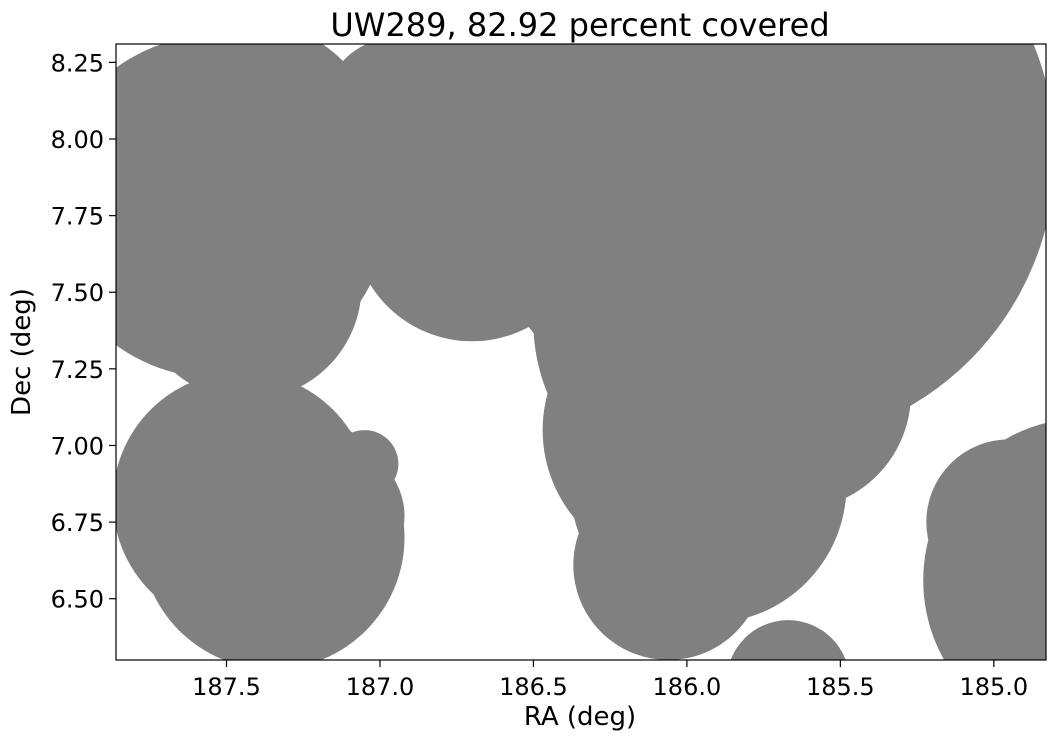  Describe the element at coordinates (993, 687) in the screenshot. I see `x-tick-label: 185.0` at that location.